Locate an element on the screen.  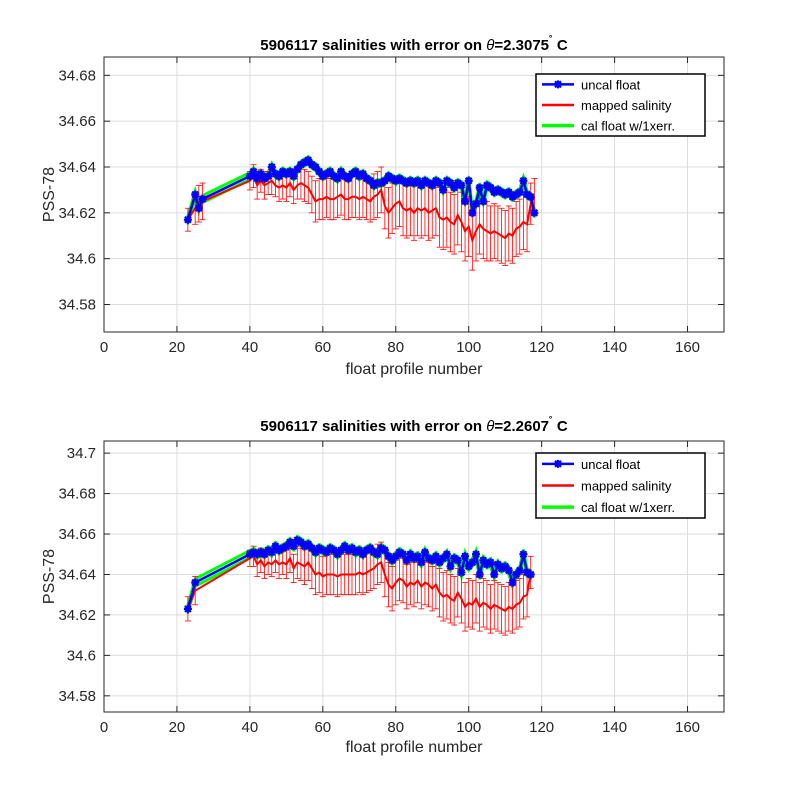
legend-label: mapped salinity is located at coordinates (626, 105).